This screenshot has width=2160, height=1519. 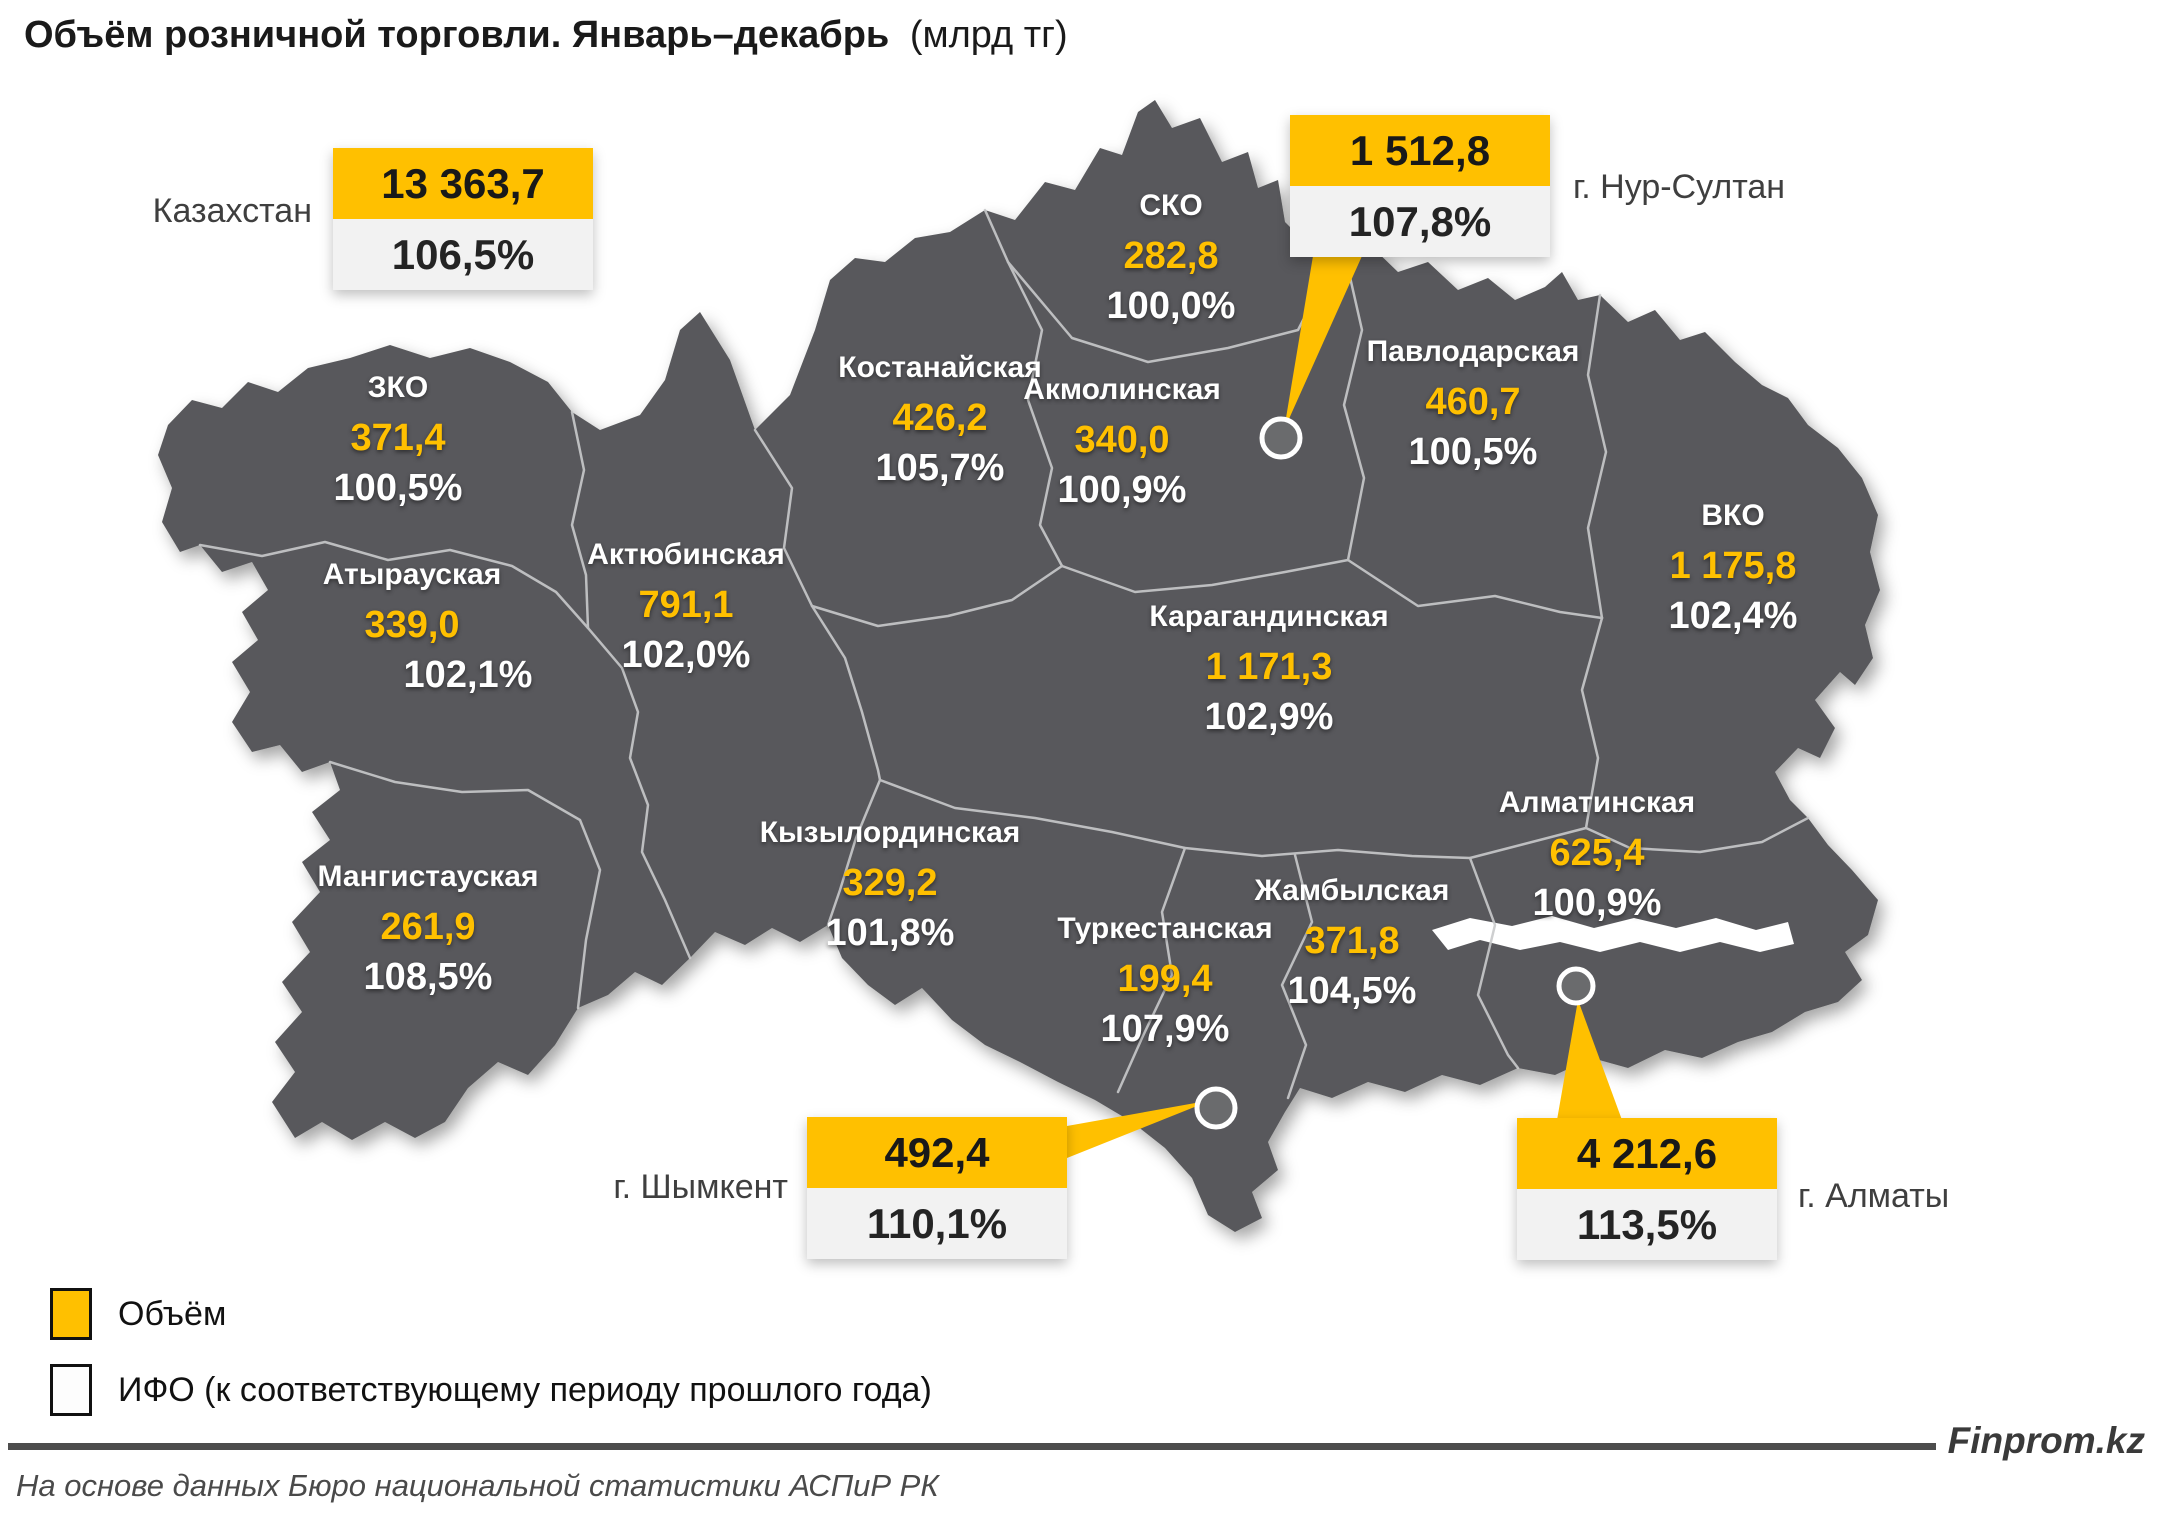 What do you see at coordinates (172, 1313) in the screenshot?
I see `legend-volume-label: Объём` at bounding box center [172, 1313].